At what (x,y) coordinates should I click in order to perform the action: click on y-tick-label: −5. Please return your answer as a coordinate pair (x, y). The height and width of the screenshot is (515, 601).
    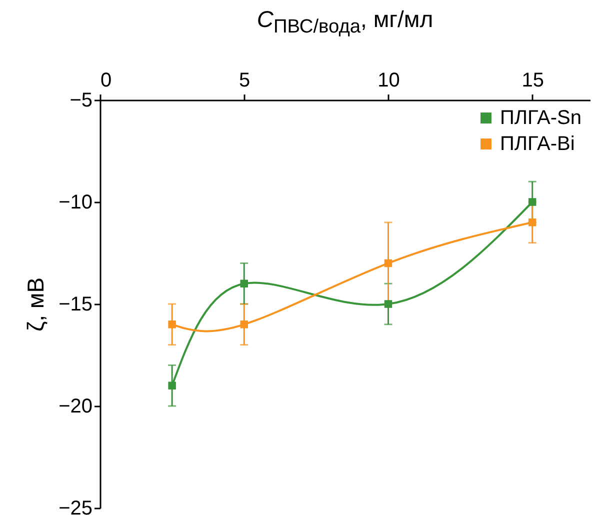
    Looking at the image, I should click on (81, 101).